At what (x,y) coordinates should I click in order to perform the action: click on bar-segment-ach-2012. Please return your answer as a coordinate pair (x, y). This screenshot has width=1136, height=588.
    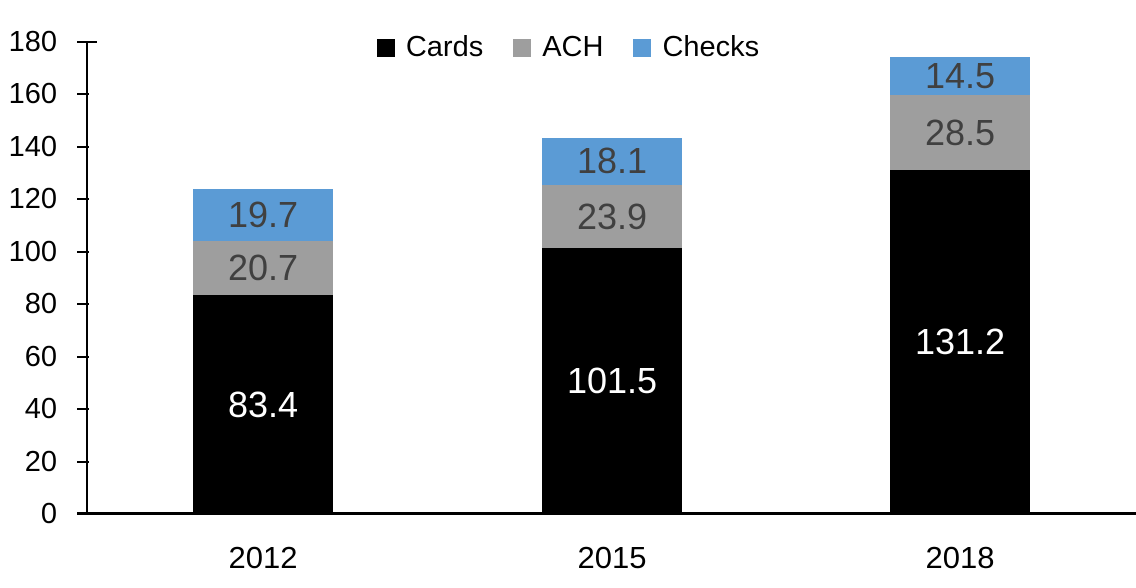
    Looking at the image, I should click on (263, 268).